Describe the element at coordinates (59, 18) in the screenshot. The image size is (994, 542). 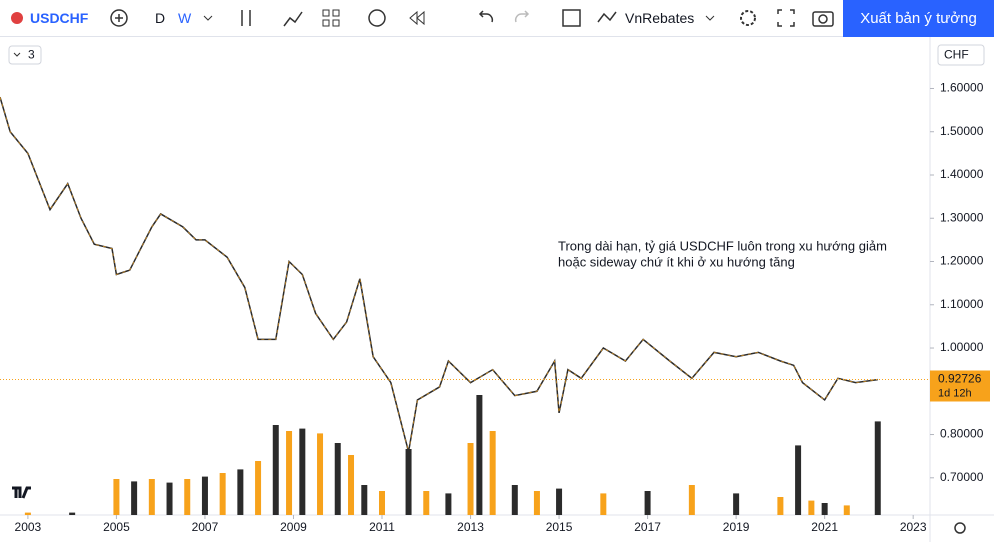
I see `symbol: USDCHF` at that location.